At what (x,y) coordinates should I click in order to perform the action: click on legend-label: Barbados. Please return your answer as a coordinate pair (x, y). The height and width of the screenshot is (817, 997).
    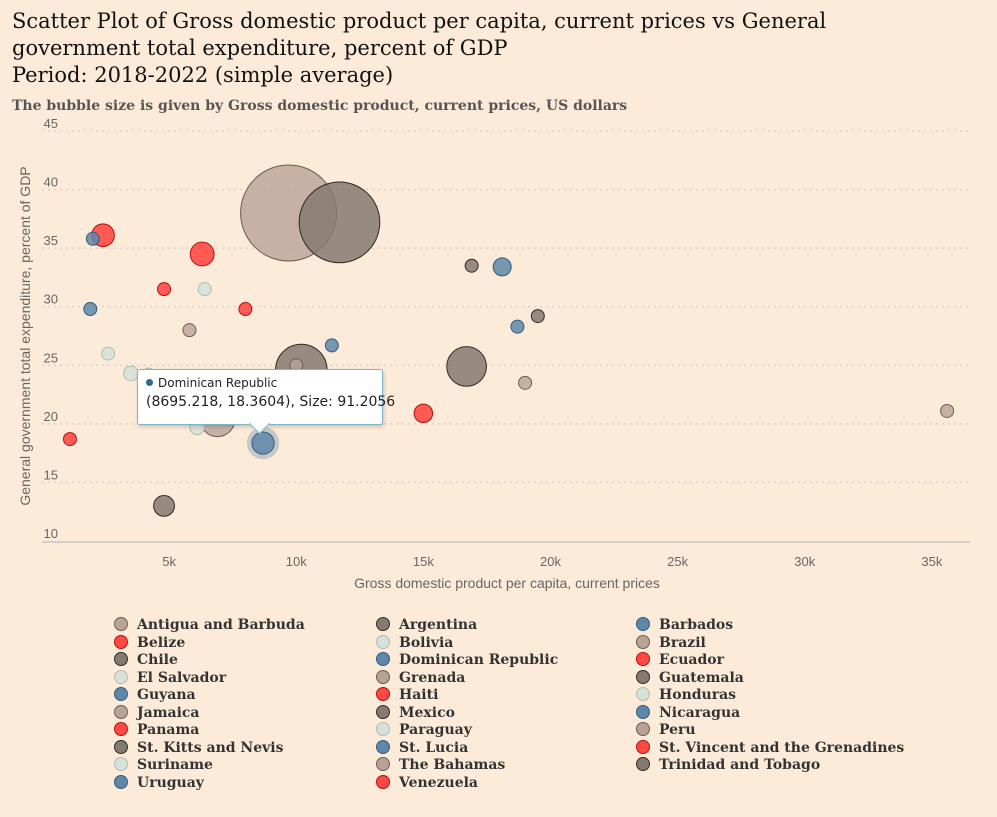
    Looking at the image, I should click on (696, 625).